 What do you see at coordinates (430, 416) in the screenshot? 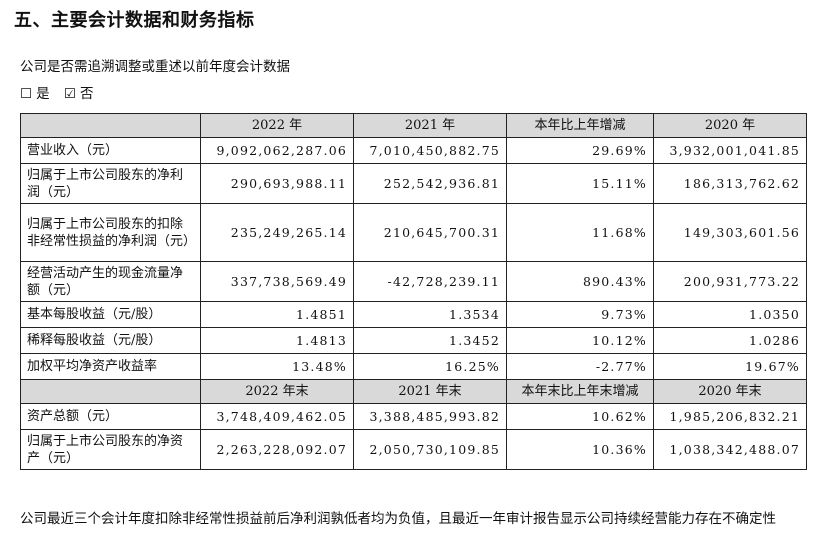
I see `value-cell: 3,388,485,993.82` at bounding box center [430, 416].